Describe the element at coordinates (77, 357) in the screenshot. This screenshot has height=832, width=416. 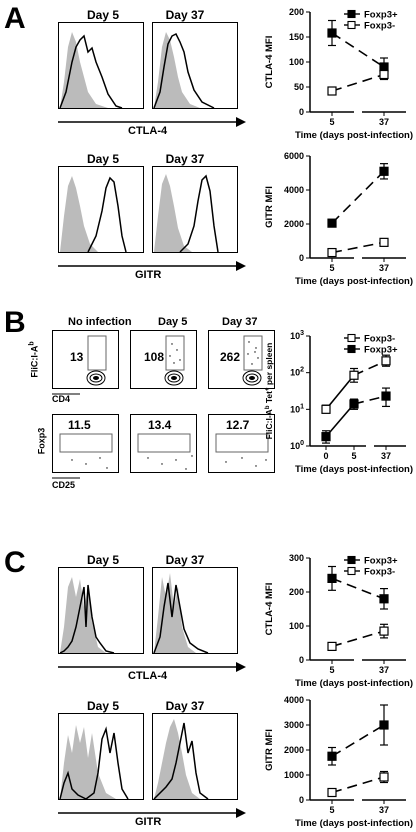
I see `gate-count: 13` at that location.